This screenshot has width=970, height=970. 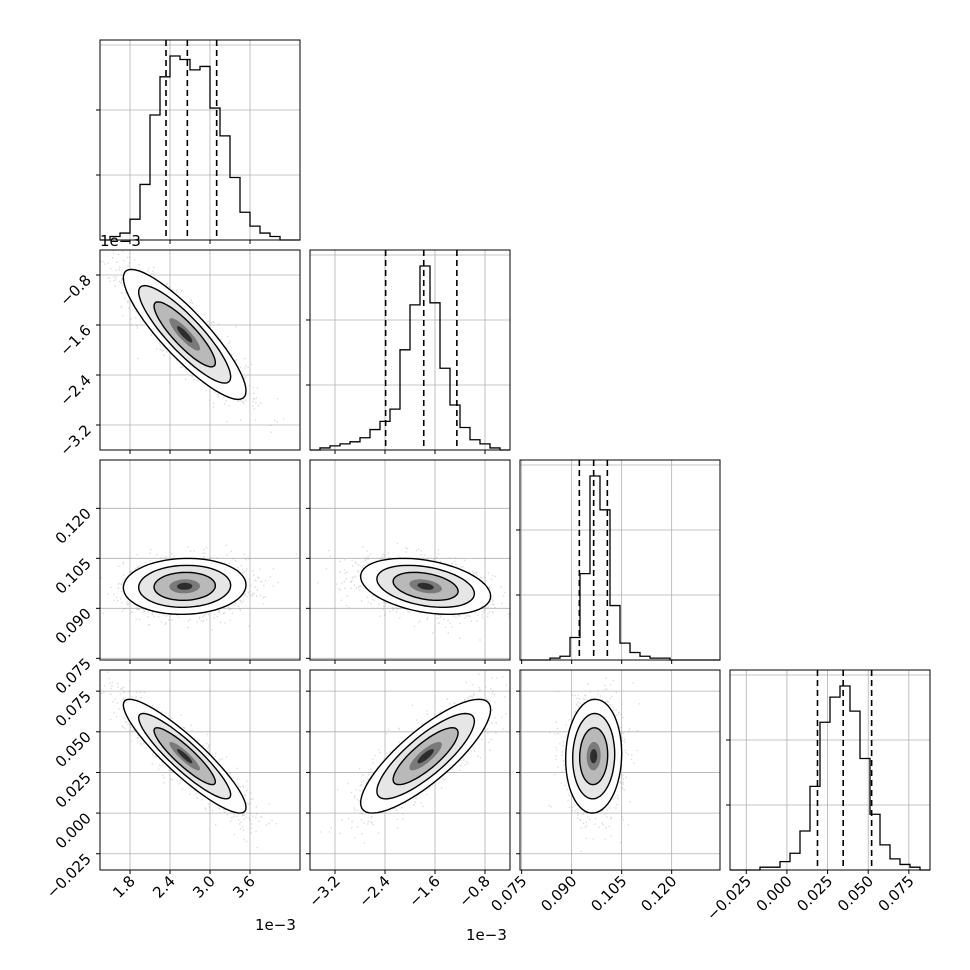 What do you see at coordinates (814, 893) in the screenshot?
I see `x-tick-label: 0.025` at bounding box center [814, 893].